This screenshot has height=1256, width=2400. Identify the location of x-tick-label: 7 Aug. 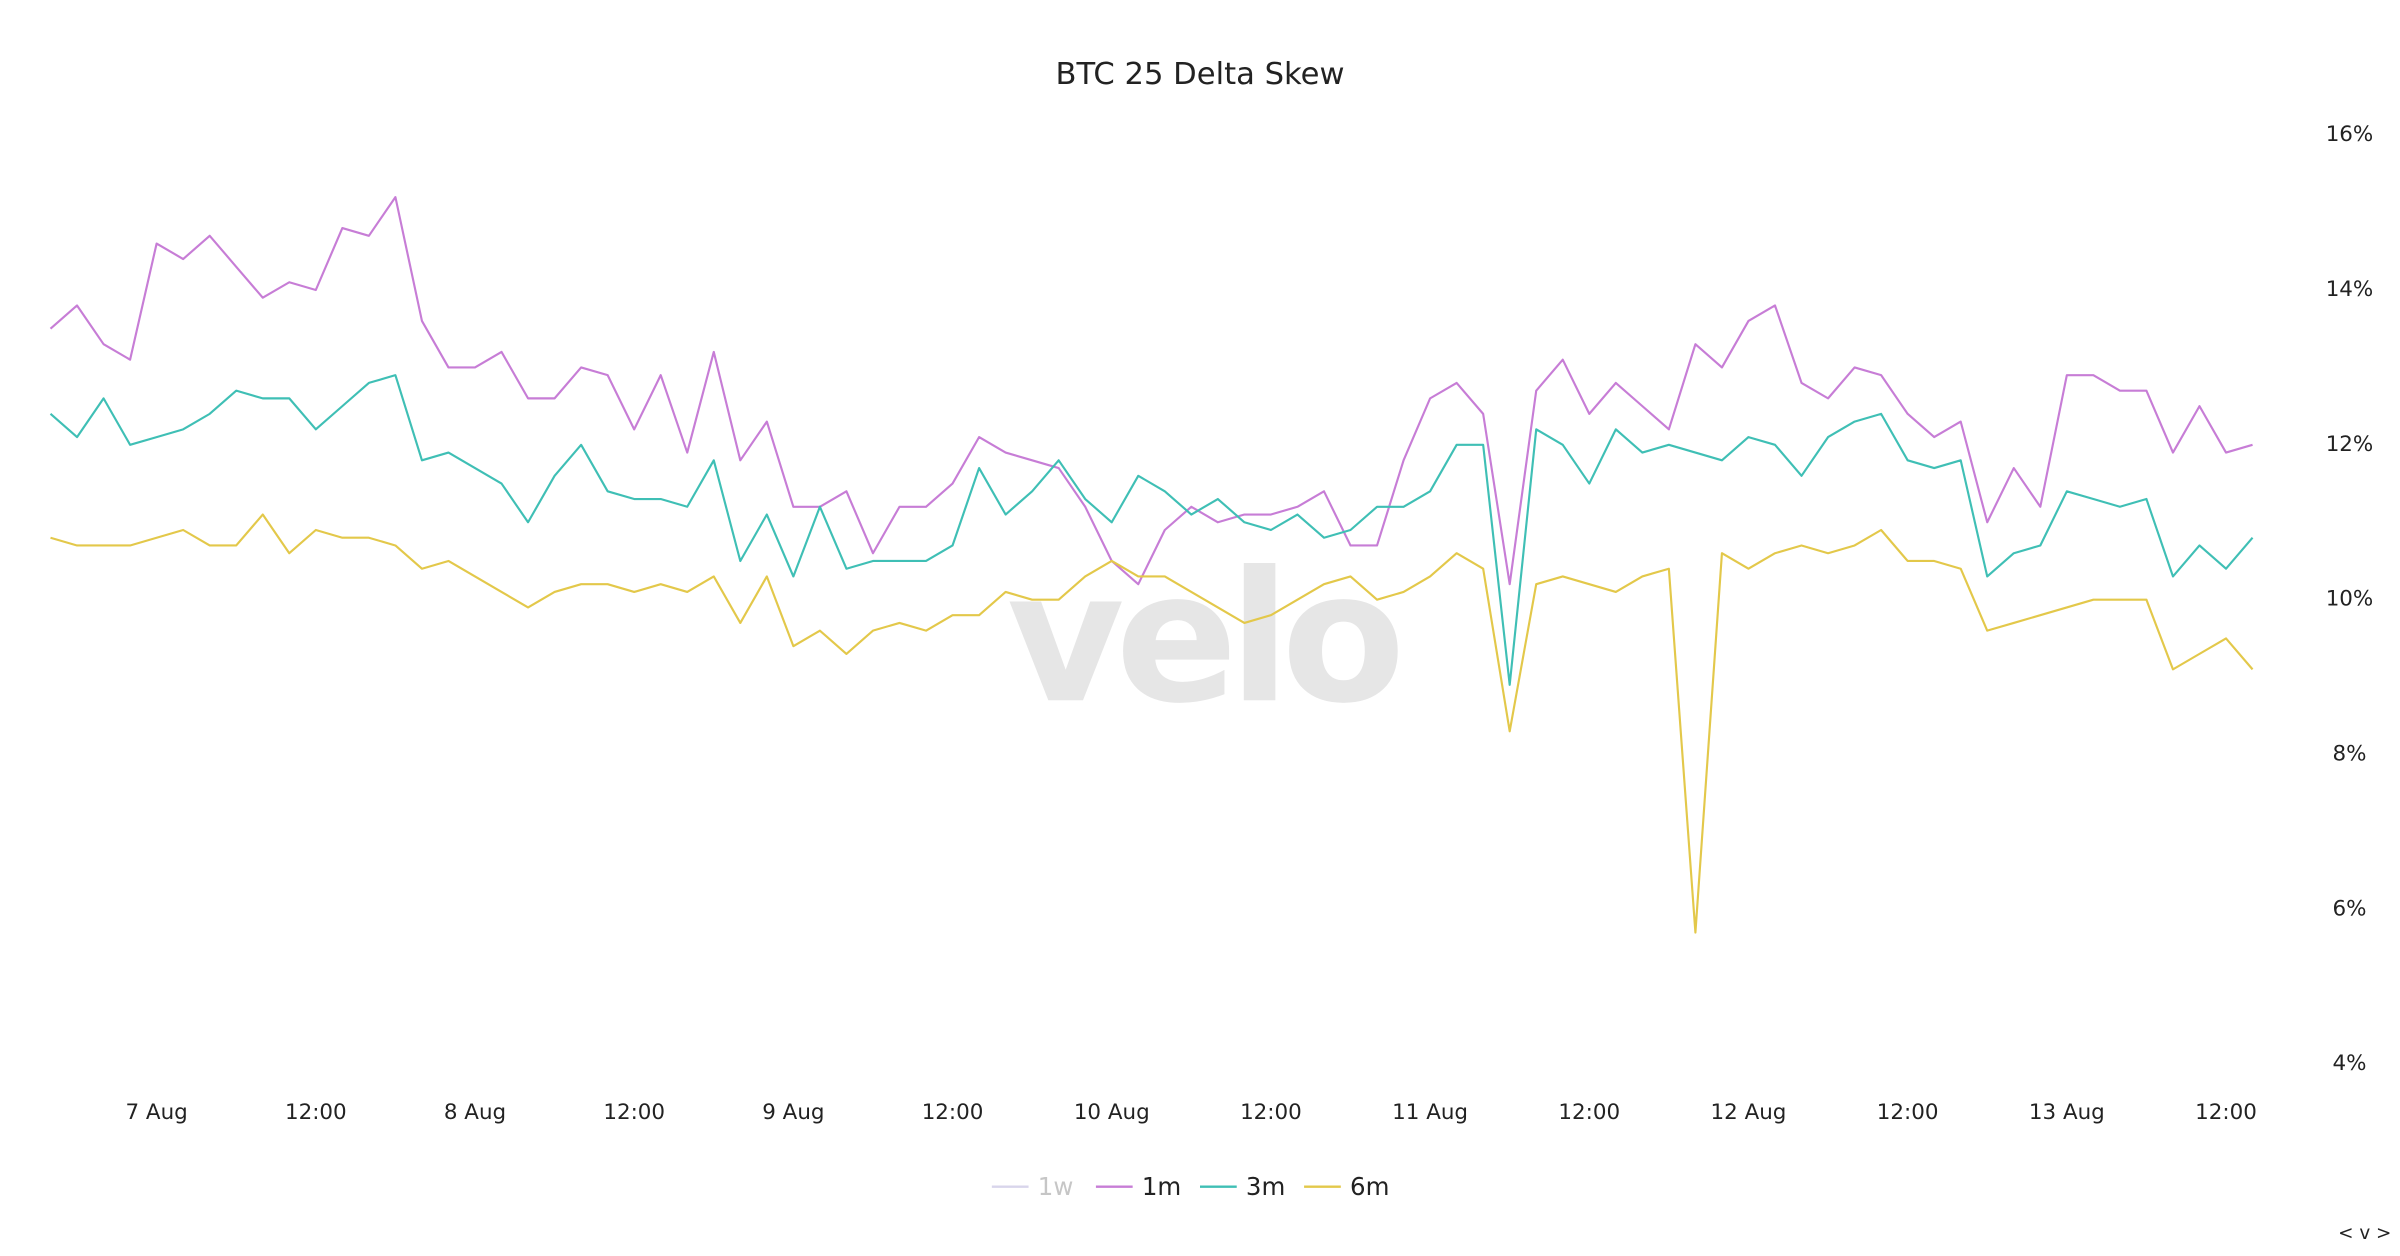
(157, 1112).